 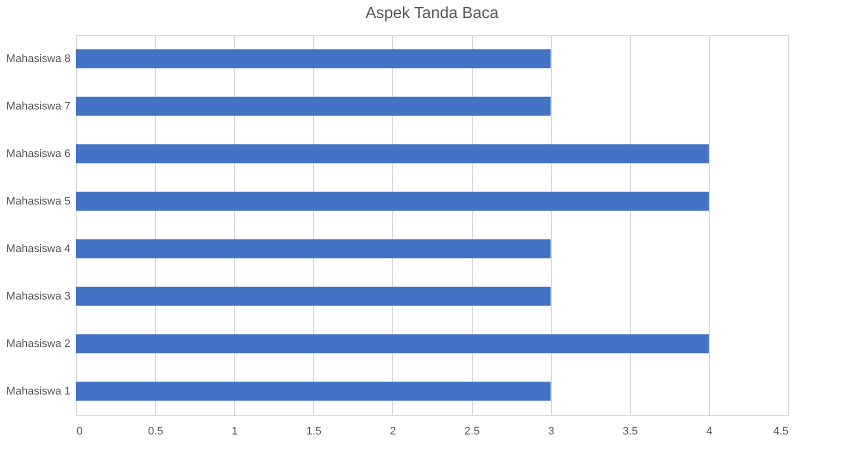 What do you see at coordinates (38, 201) in the screenshot?
I see `y-tick-label: Mahasiswa 5` at bounding box center [38, 201].